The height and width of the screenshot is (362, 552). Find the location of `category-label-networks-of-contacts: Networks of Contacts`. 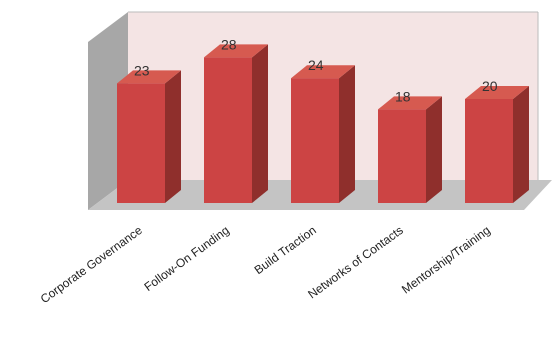

category-label-networks-of-contacts: Networks of Contacts is located at coordinates (355, 262).